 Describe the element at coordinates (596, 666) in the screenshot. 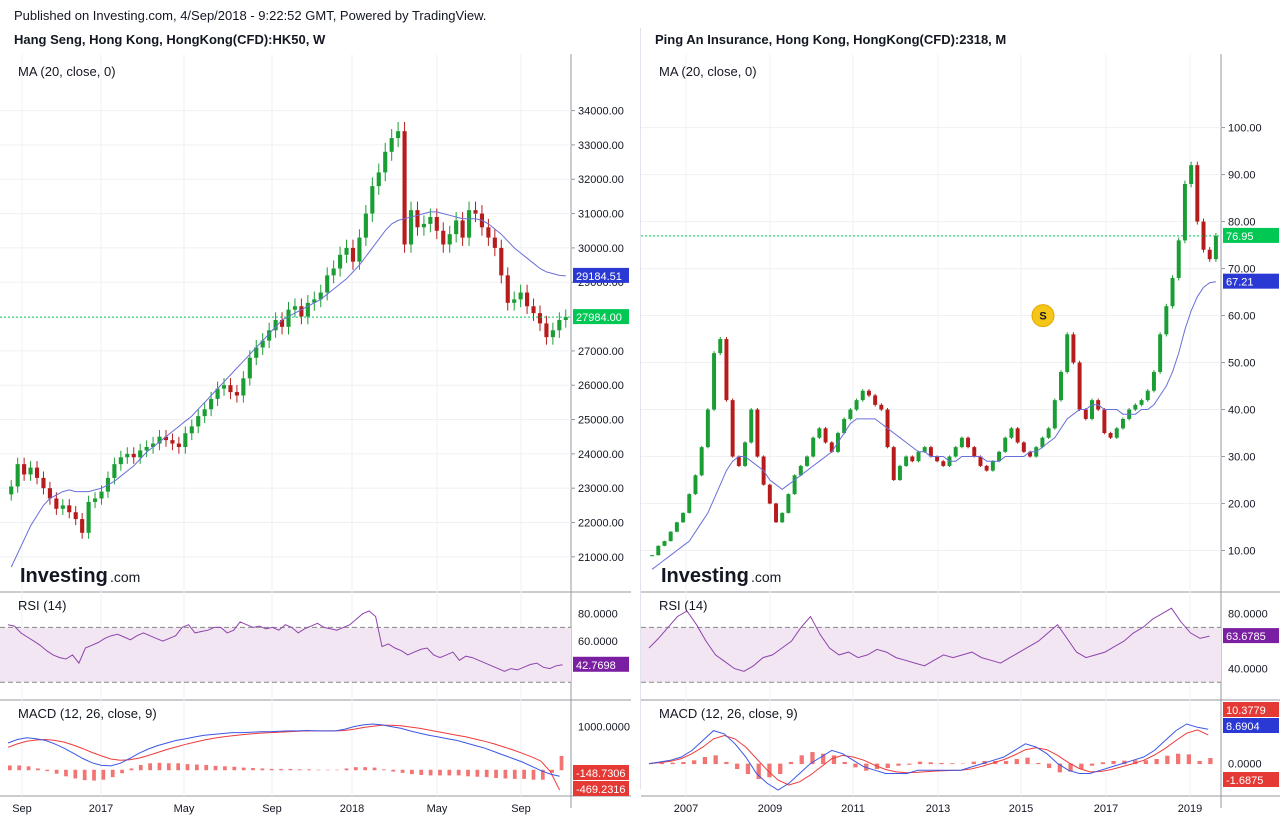

I see `rsi-value-badge: 42.7698` at that location.